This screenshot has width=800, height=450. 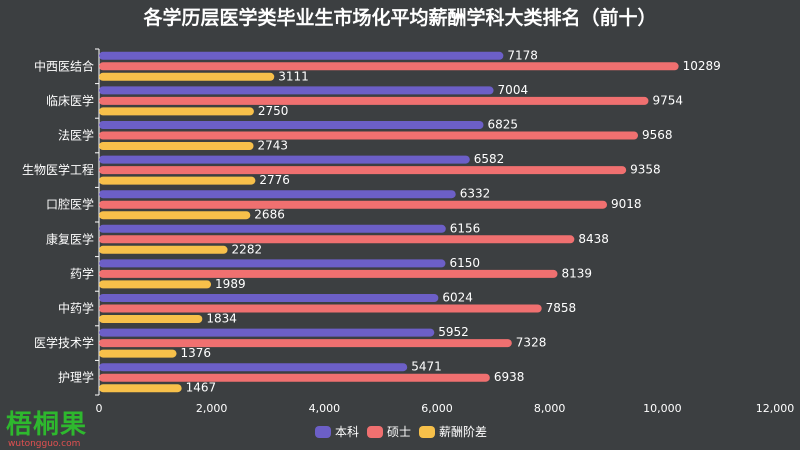 What do you see at coordinates (645, 170) in the screenshot?
I see `value-label: 9358` at bounding box center [645, 170].